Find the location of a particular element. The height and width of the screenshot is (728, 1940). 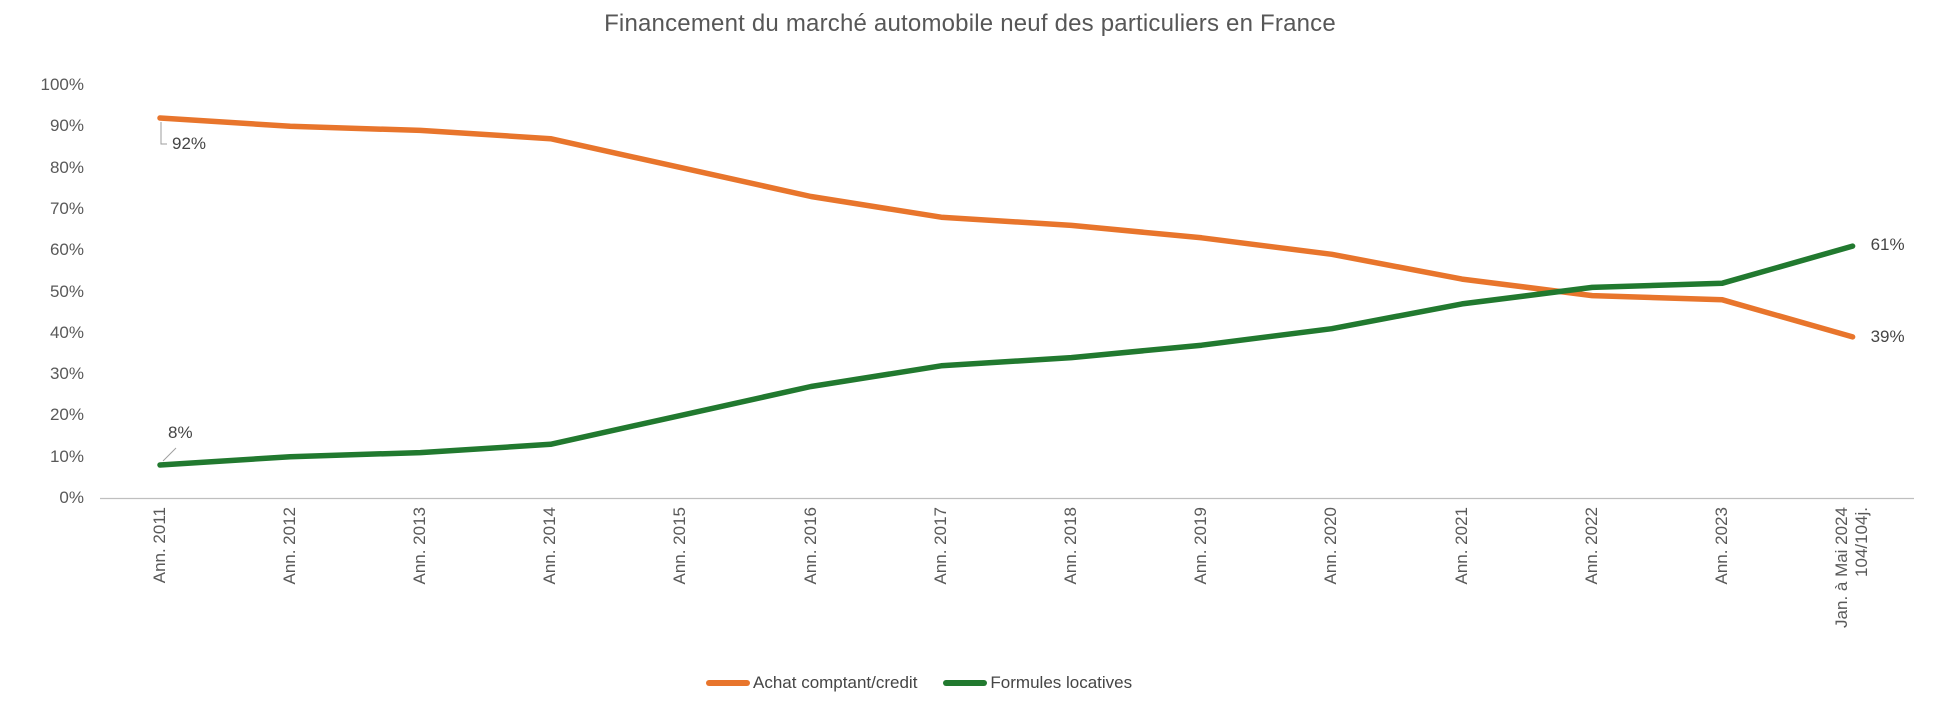

x-tick-label: Ann. 2022 is located at coordinates (1591, 546).